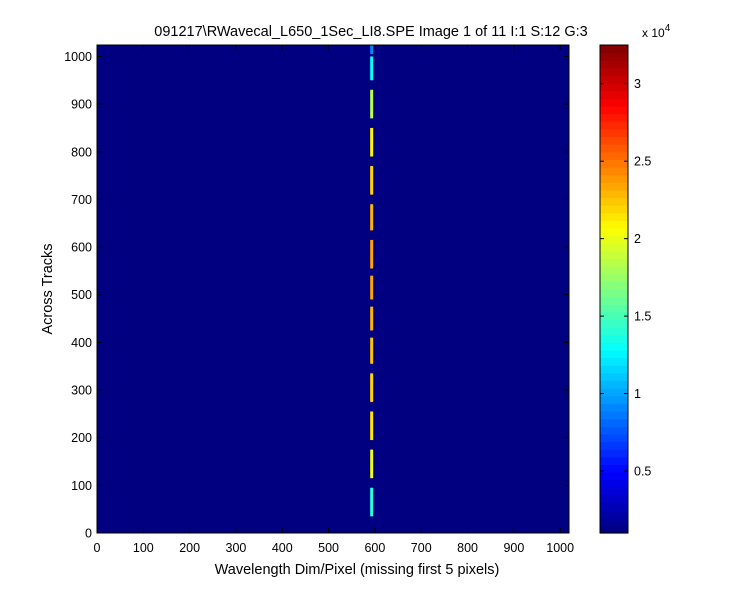  I want to click on x-tick-label: 0, so click(97, 548).